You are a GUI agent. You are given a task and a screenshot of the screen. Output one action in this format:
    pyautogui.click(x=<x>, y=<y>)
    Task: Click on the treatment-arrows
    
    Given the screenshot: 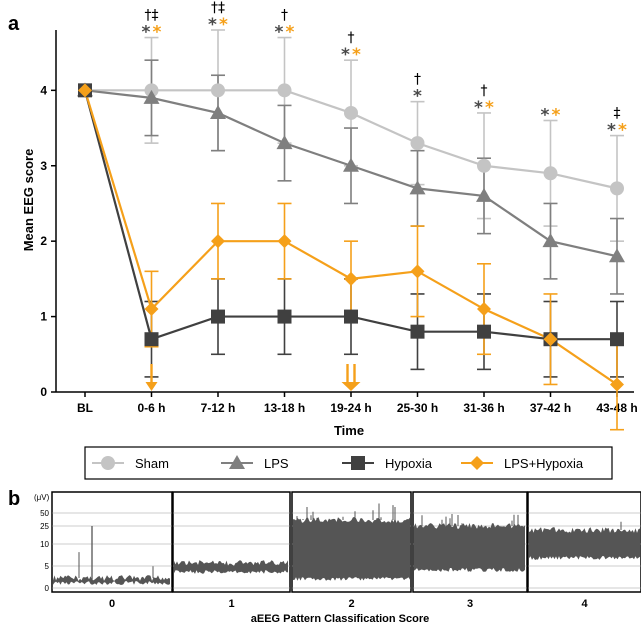 What is the action you would take?
    pyautogui.click(x=253, y=377)
    